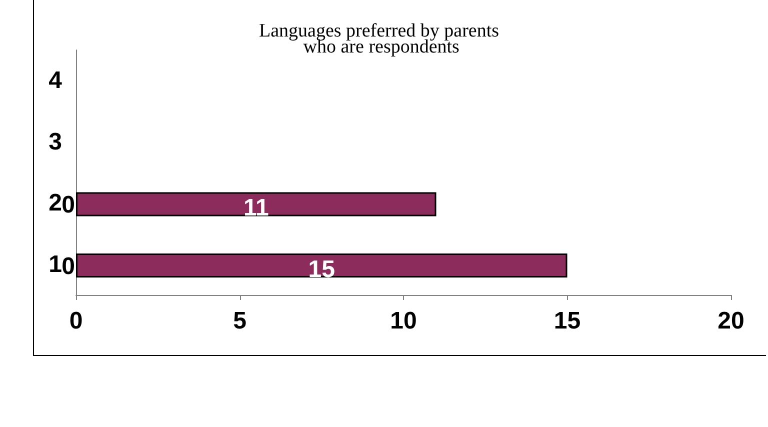 The image size is (768, 427). What do you see at coordinates (55, 203) in the screenshot?
I see `y-tick-label: 2` at bounding box center [55, 203].